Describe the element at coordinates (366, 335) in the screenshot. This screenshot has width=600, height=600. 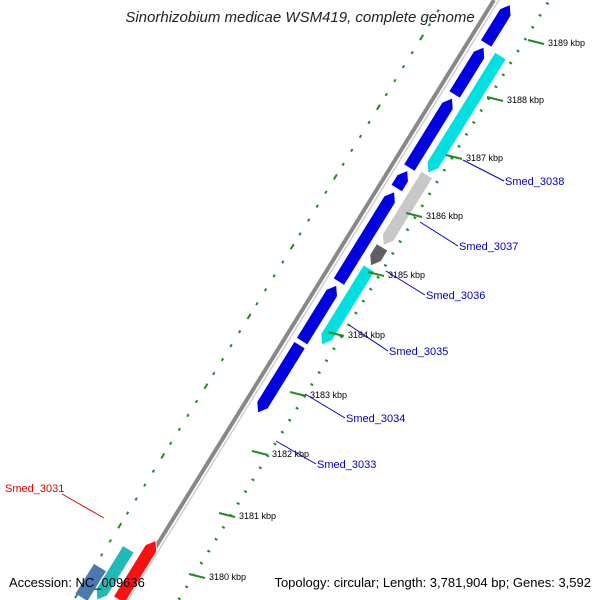
I see `scale-tick-label: 3184 kbp` at that location.